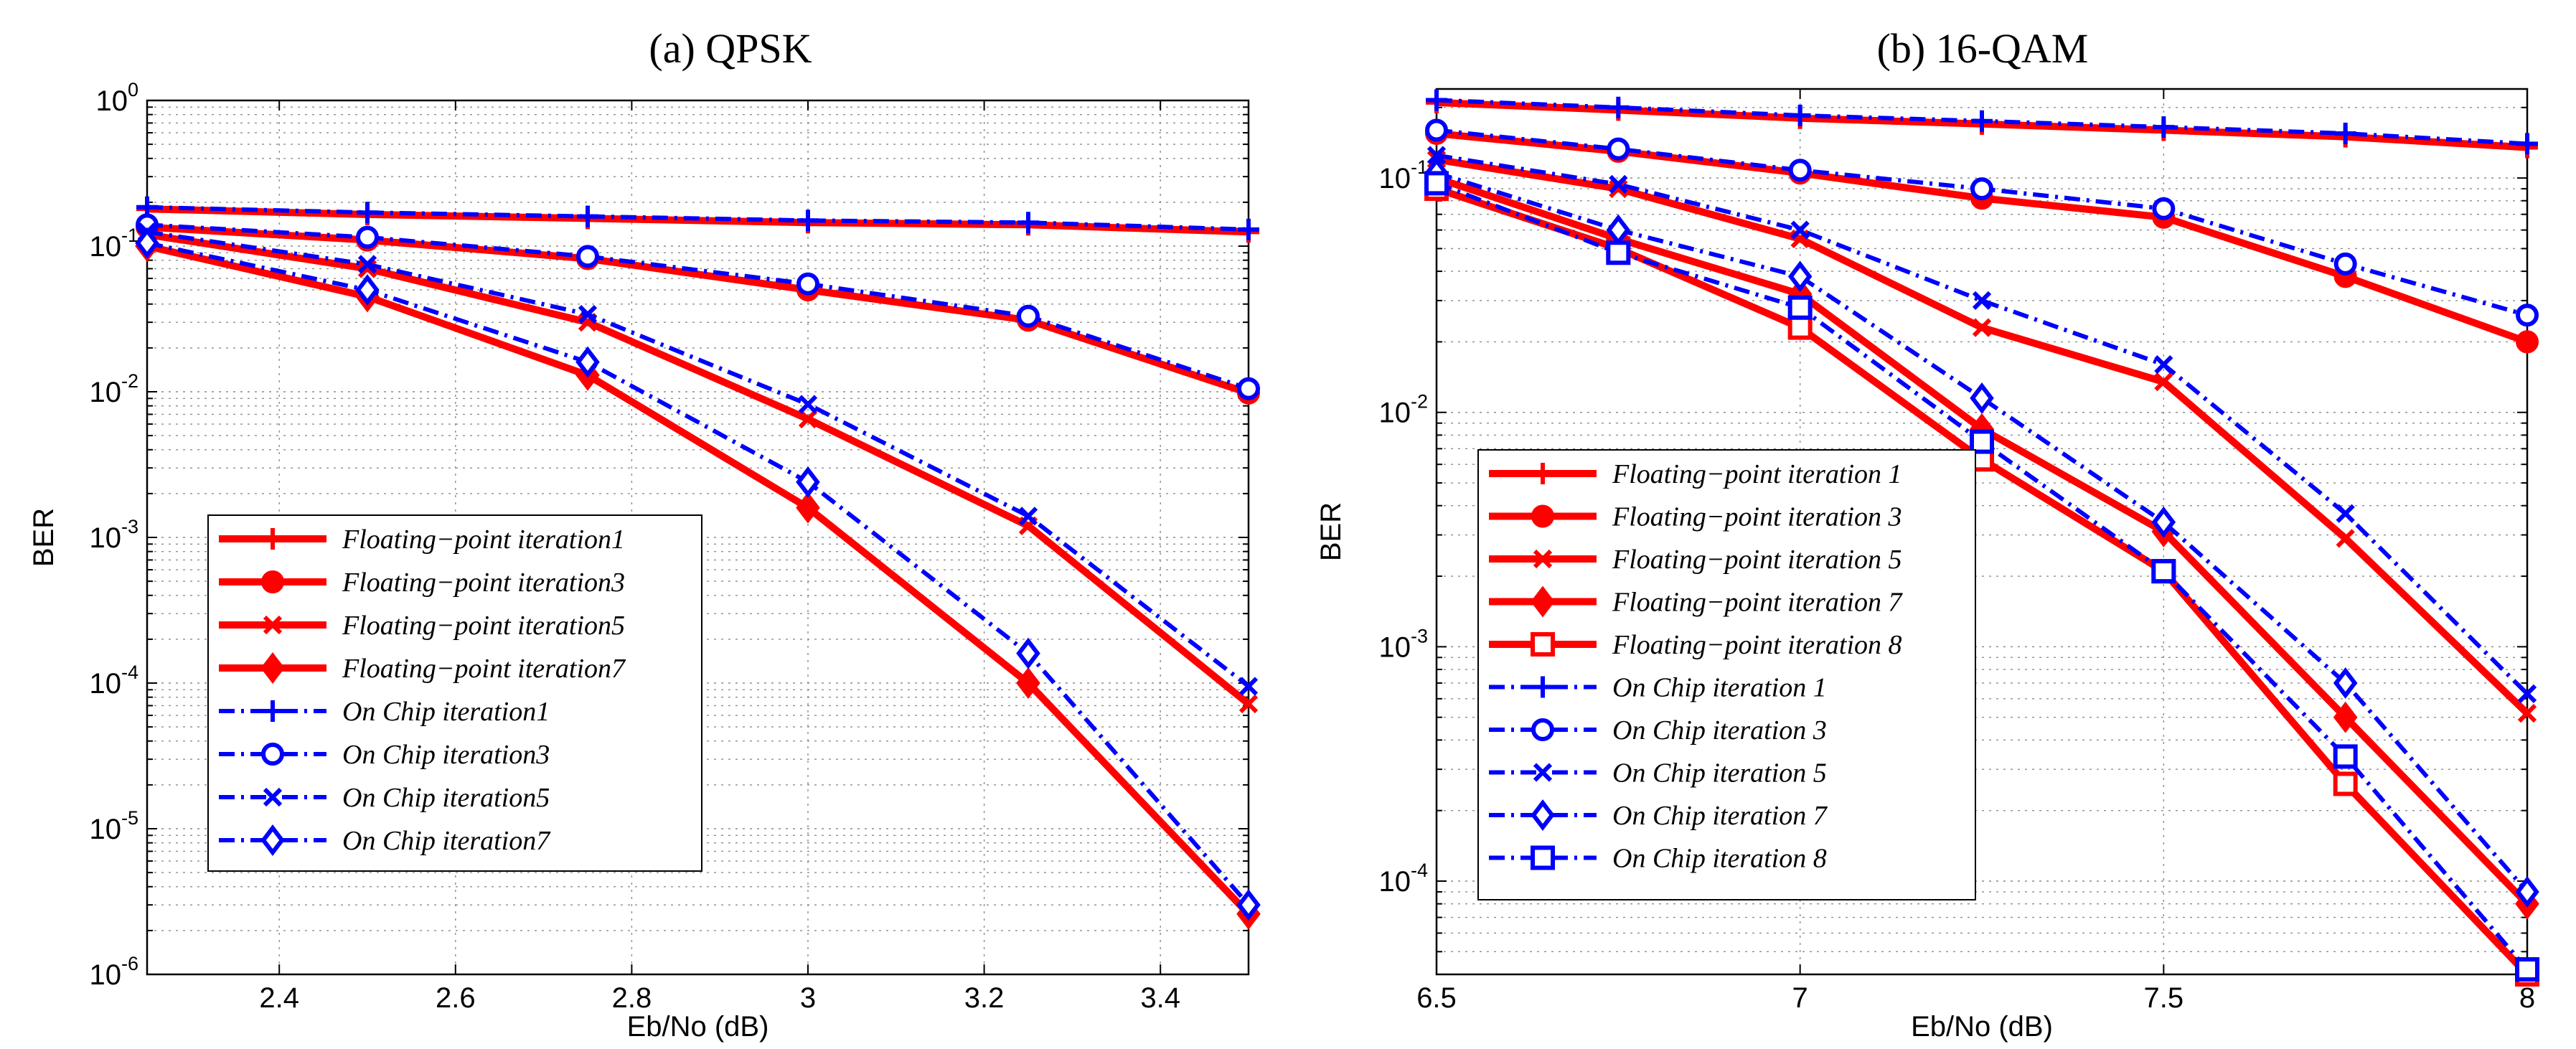  What do you see at coordinates (730, 48) in the screenshot?
I see `chart-title: (a) QPSK` at bounding box center [730, 48].